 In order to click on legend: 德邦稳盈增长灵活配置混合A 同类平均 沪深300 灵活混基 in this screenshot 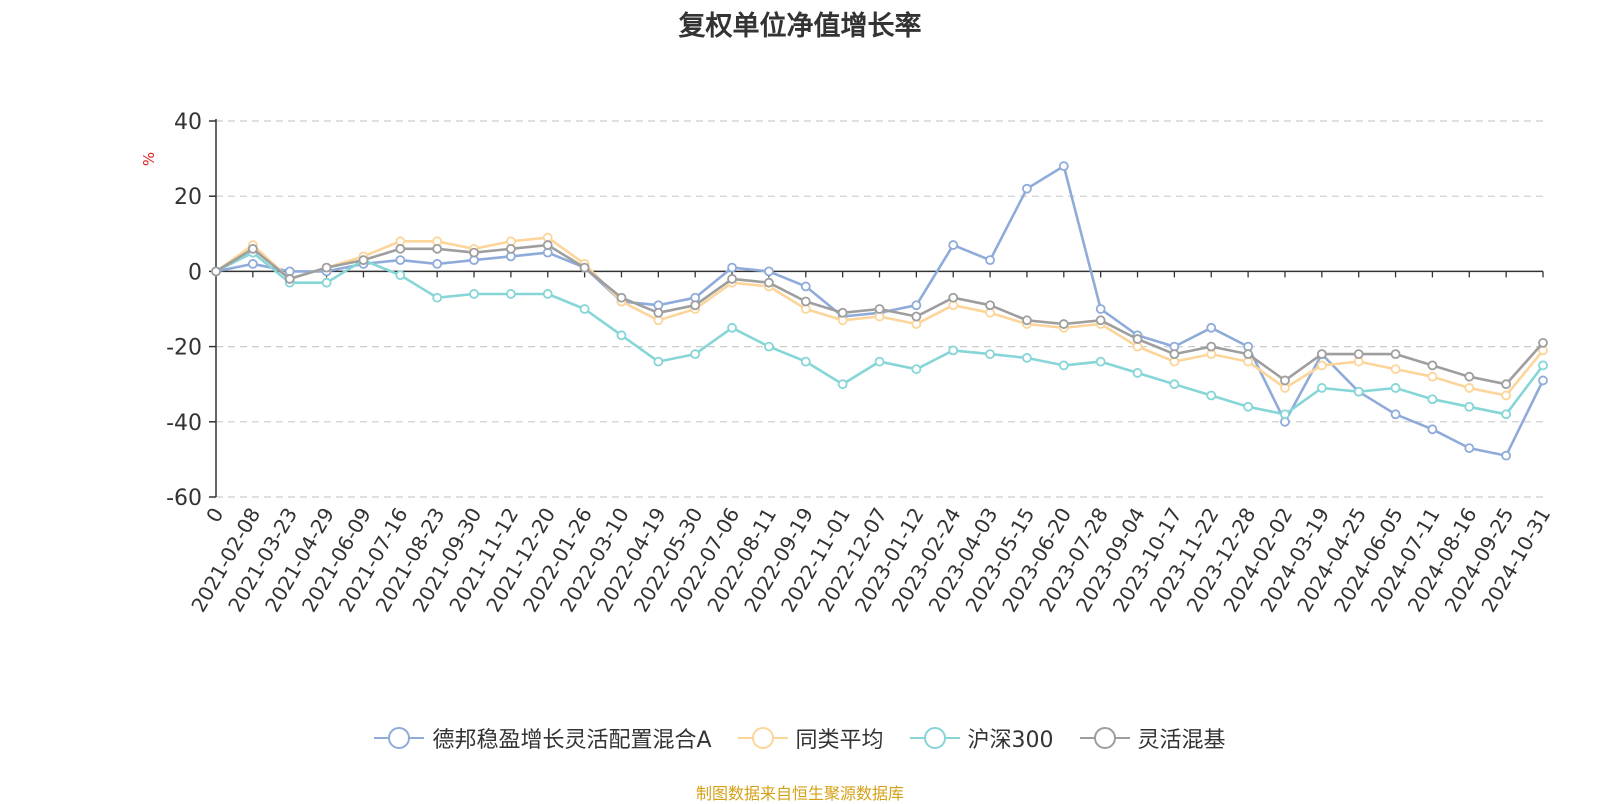, I will do `click(800, 738)`.